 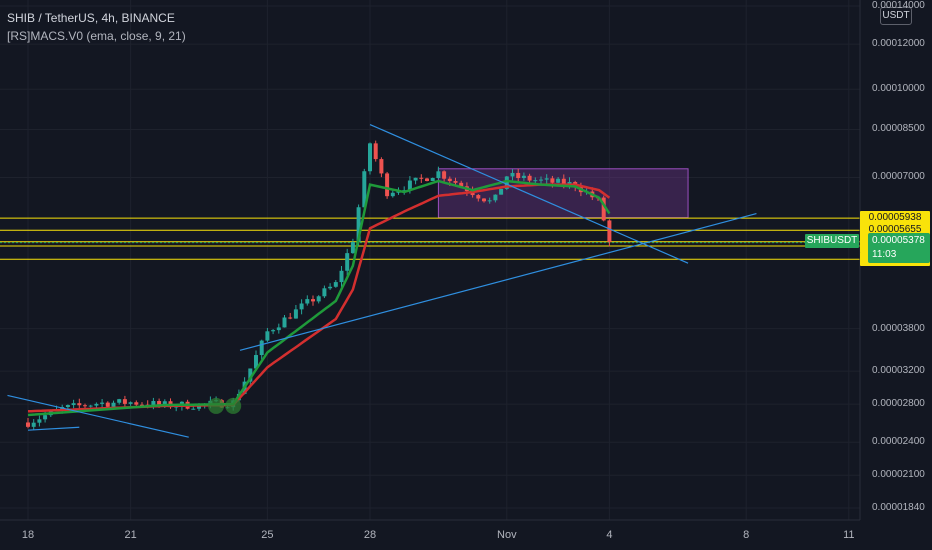 I want to click on countdown-label: 11:03, so click(x=884, y=254).